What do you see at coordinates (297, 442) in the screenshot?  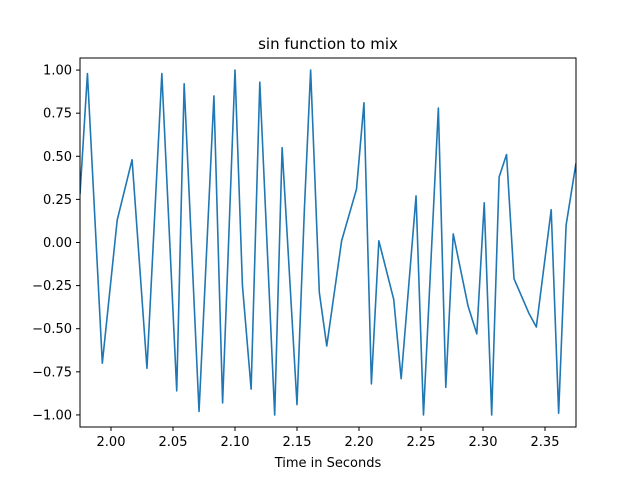 I see `x-tick-label: 2.15` at bounding box center [297, 442].